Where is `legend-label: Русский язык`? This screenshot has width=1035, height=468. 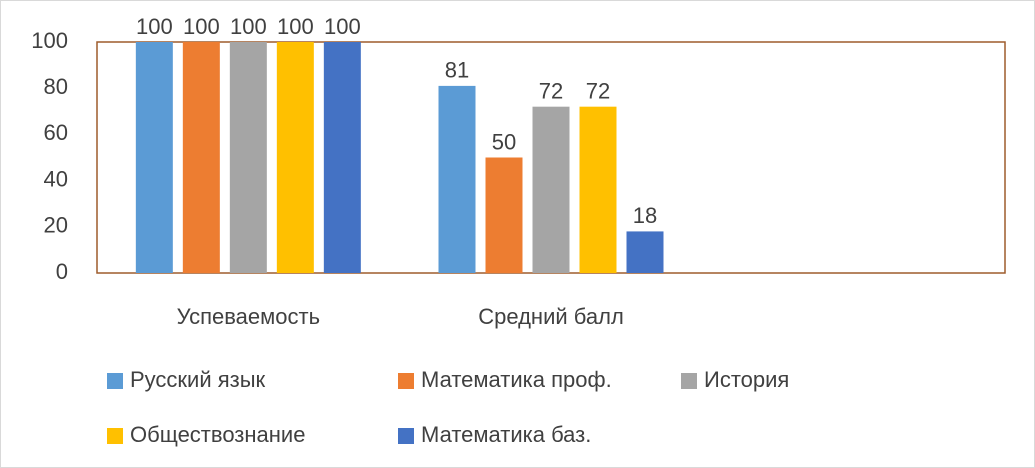 legend-label: Русский язык is located at coordinates (198, 379).